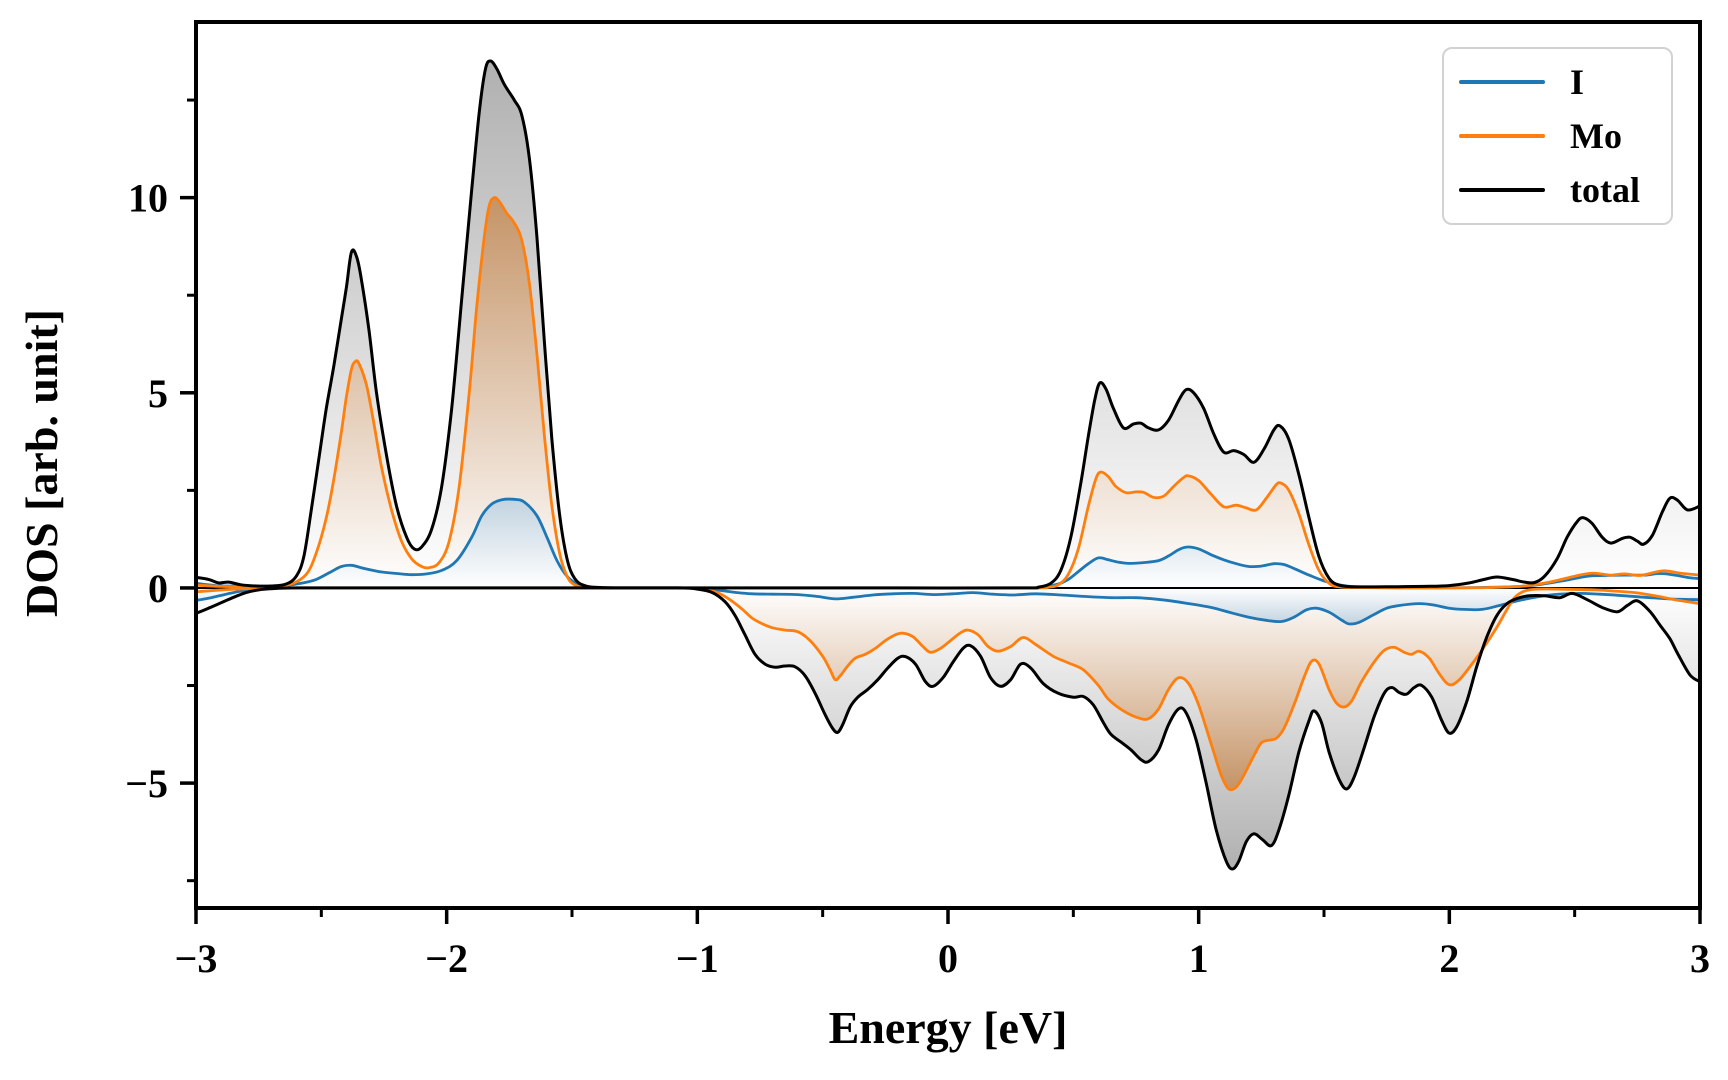 The height and width of the screenshot is (1080, 1728). What do you see at coordinates (41, 463) in the screenshot?
I see `y-axis-label: DOS [arb. unit]` at bounding box center [41, 463].